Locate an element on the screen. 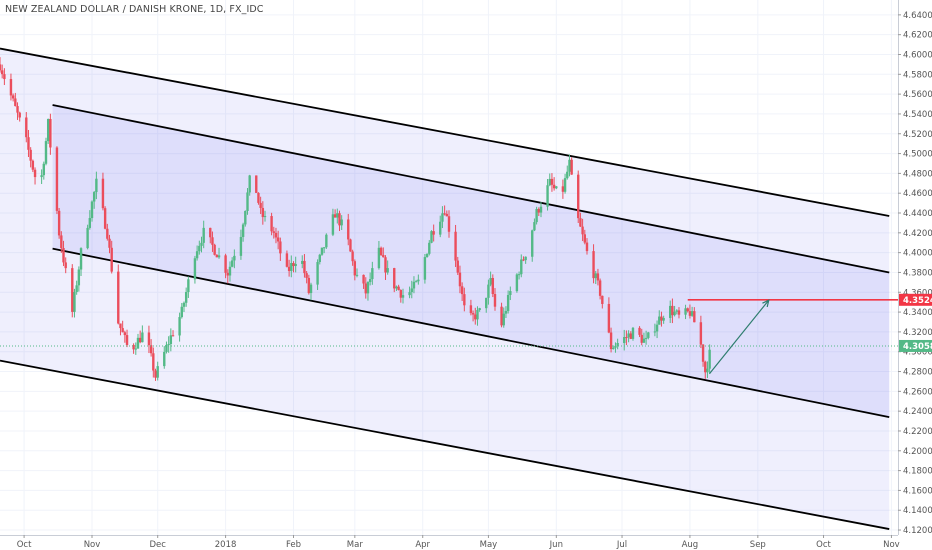  time-tick-label: Dec is located at coordinates (157, 545).